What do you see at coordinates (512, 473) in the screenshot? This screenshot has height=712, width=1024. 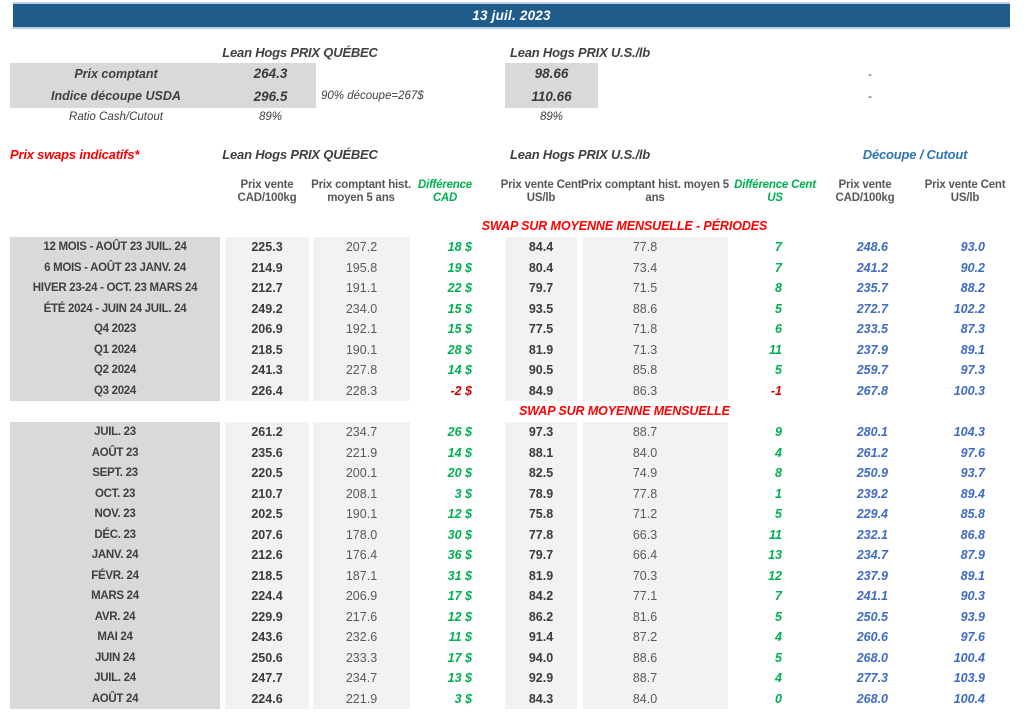 I see `table-row: SEPT. 23 220.5 200.1 20 $ 82.5 74.9 8 250.9 93.7` at bounding box center [512, 473].